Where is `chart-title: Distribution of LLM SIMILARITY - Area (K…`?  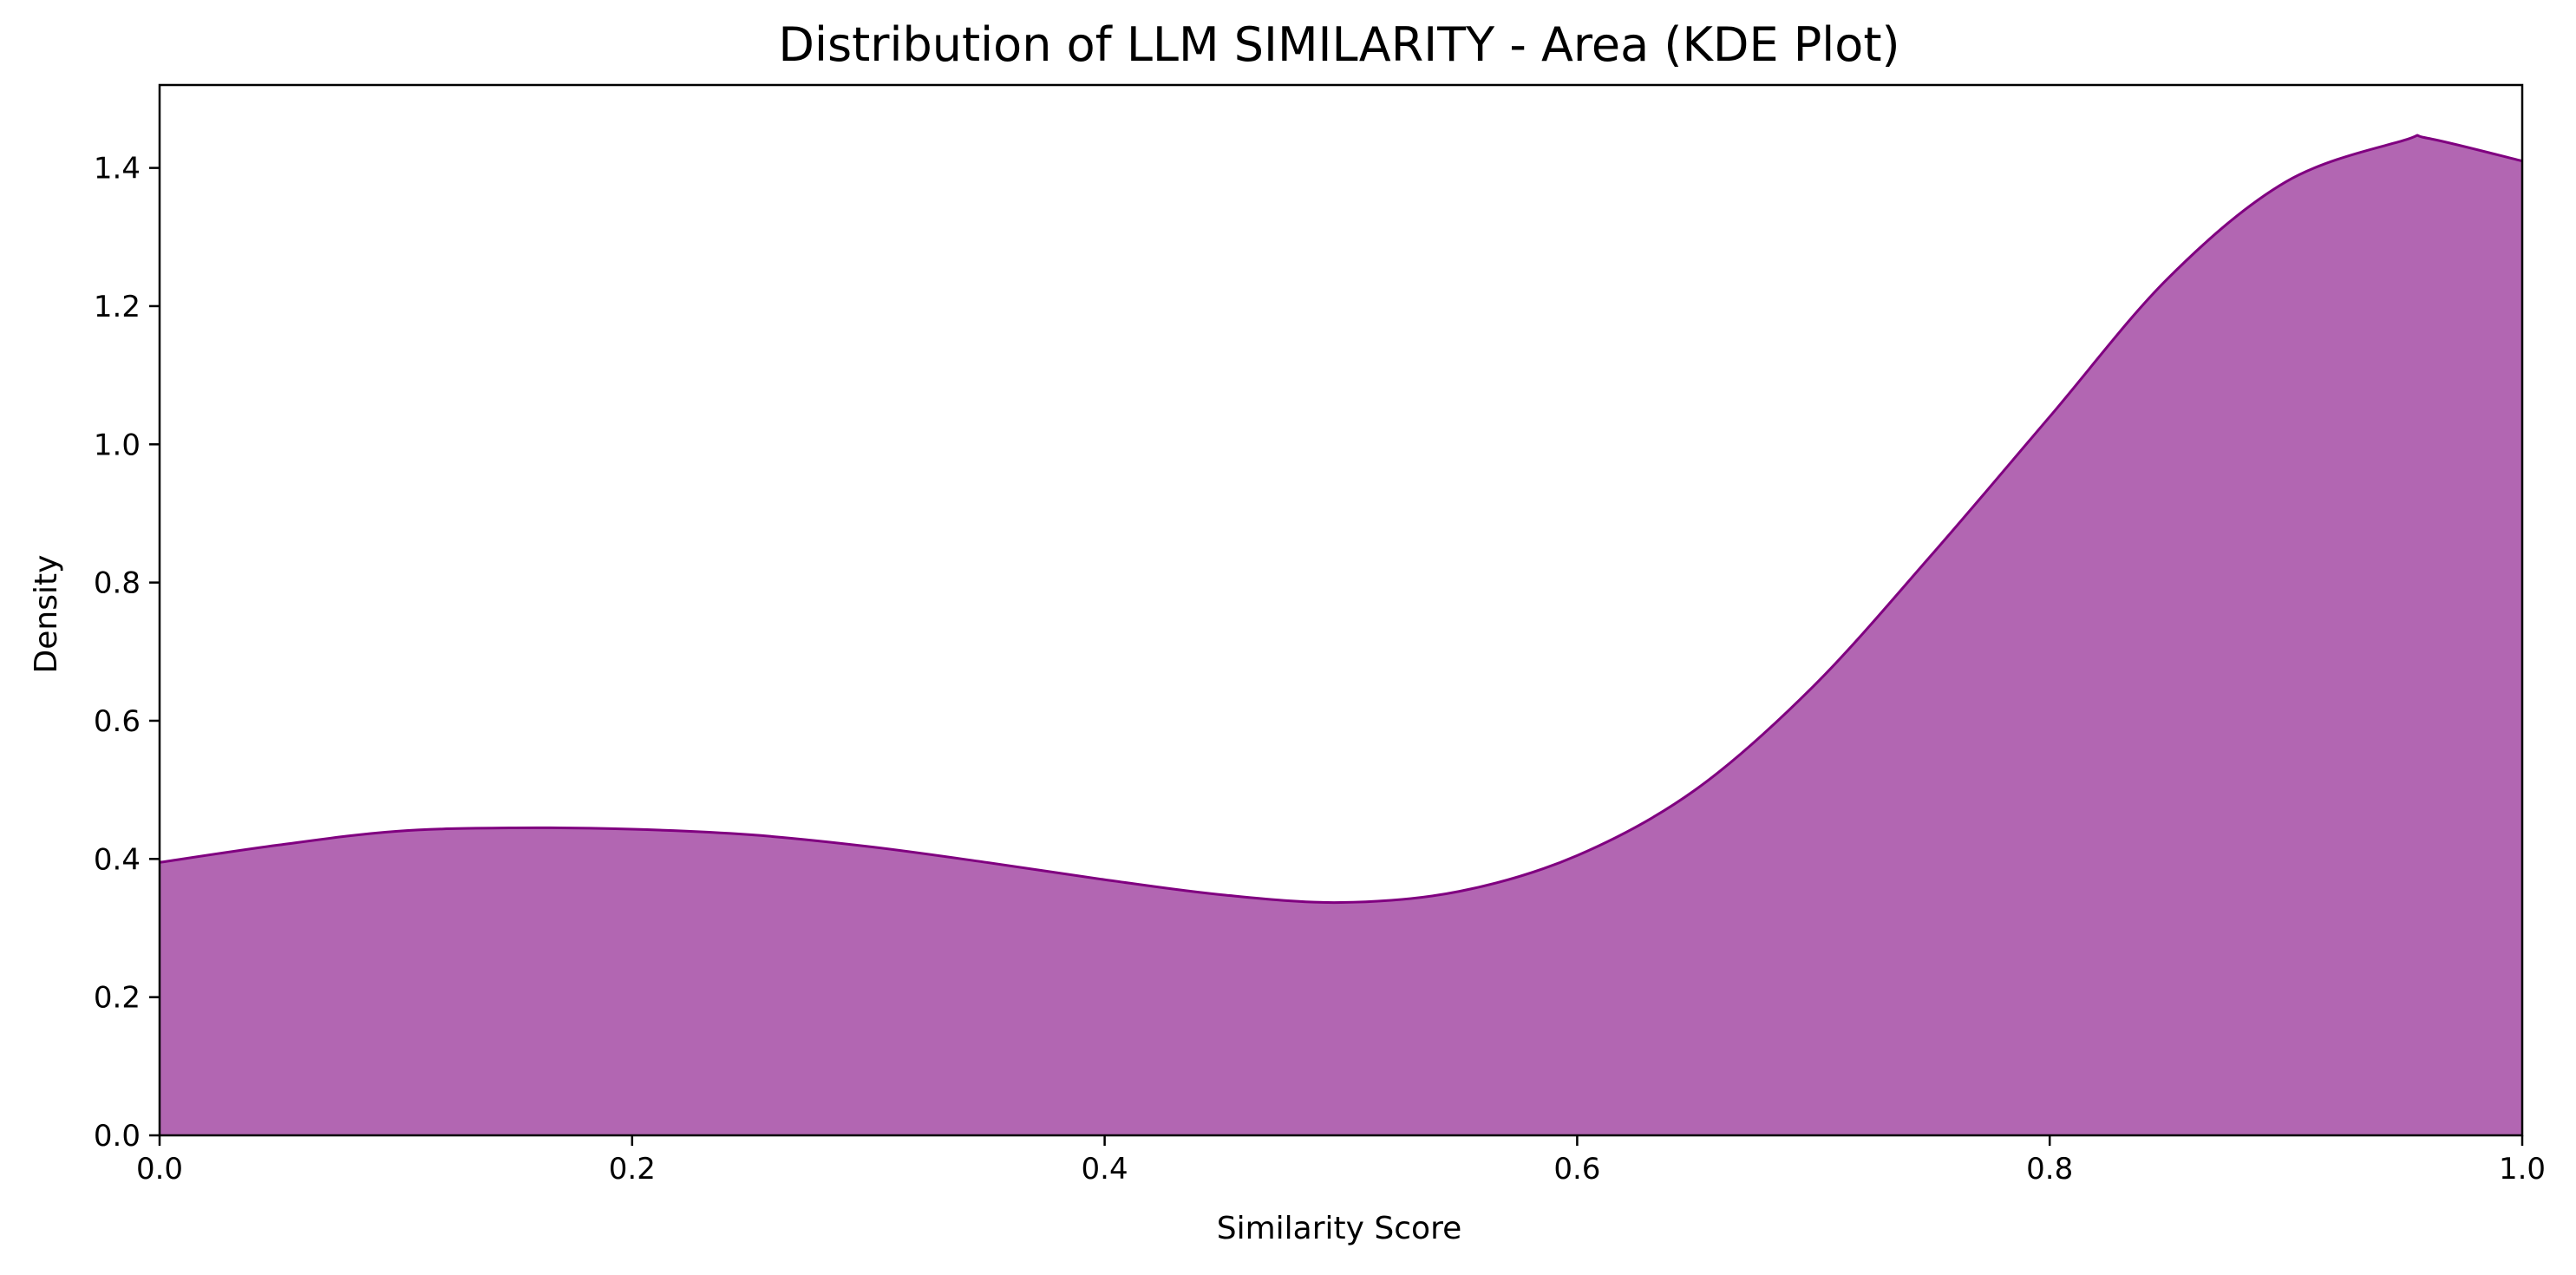
chart-title: Distribution of LLM SIMILARITY - Area (K… is located at coordinates (1338, 44).